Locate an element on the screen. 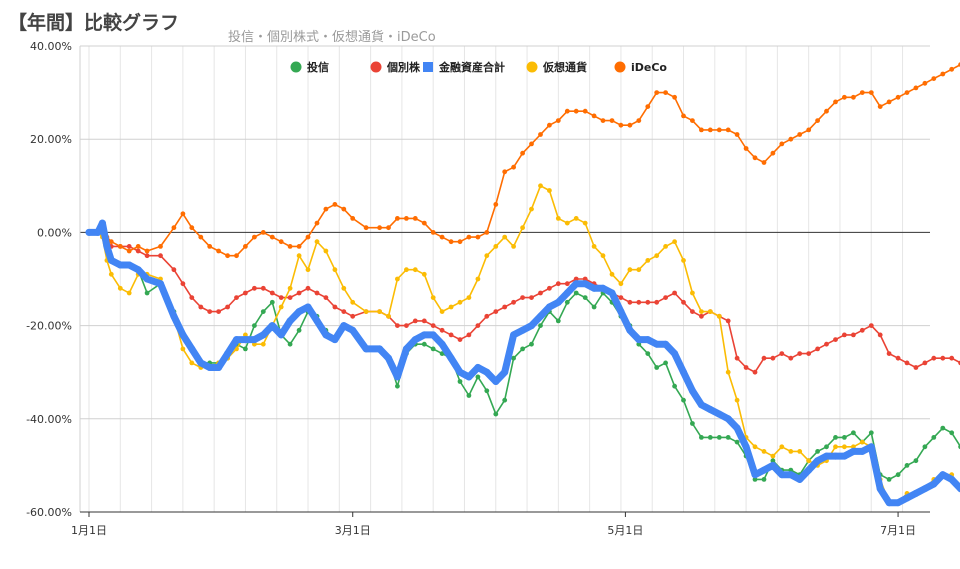 This screenshot has height=569, width=960. chart-title: 【年間】比較グラフ is located at coordinates (94, 23).